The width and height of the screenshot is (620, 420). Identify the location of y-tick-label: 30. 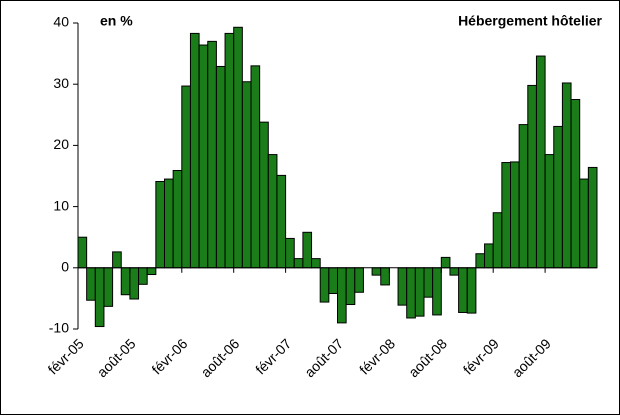
(61, 83).